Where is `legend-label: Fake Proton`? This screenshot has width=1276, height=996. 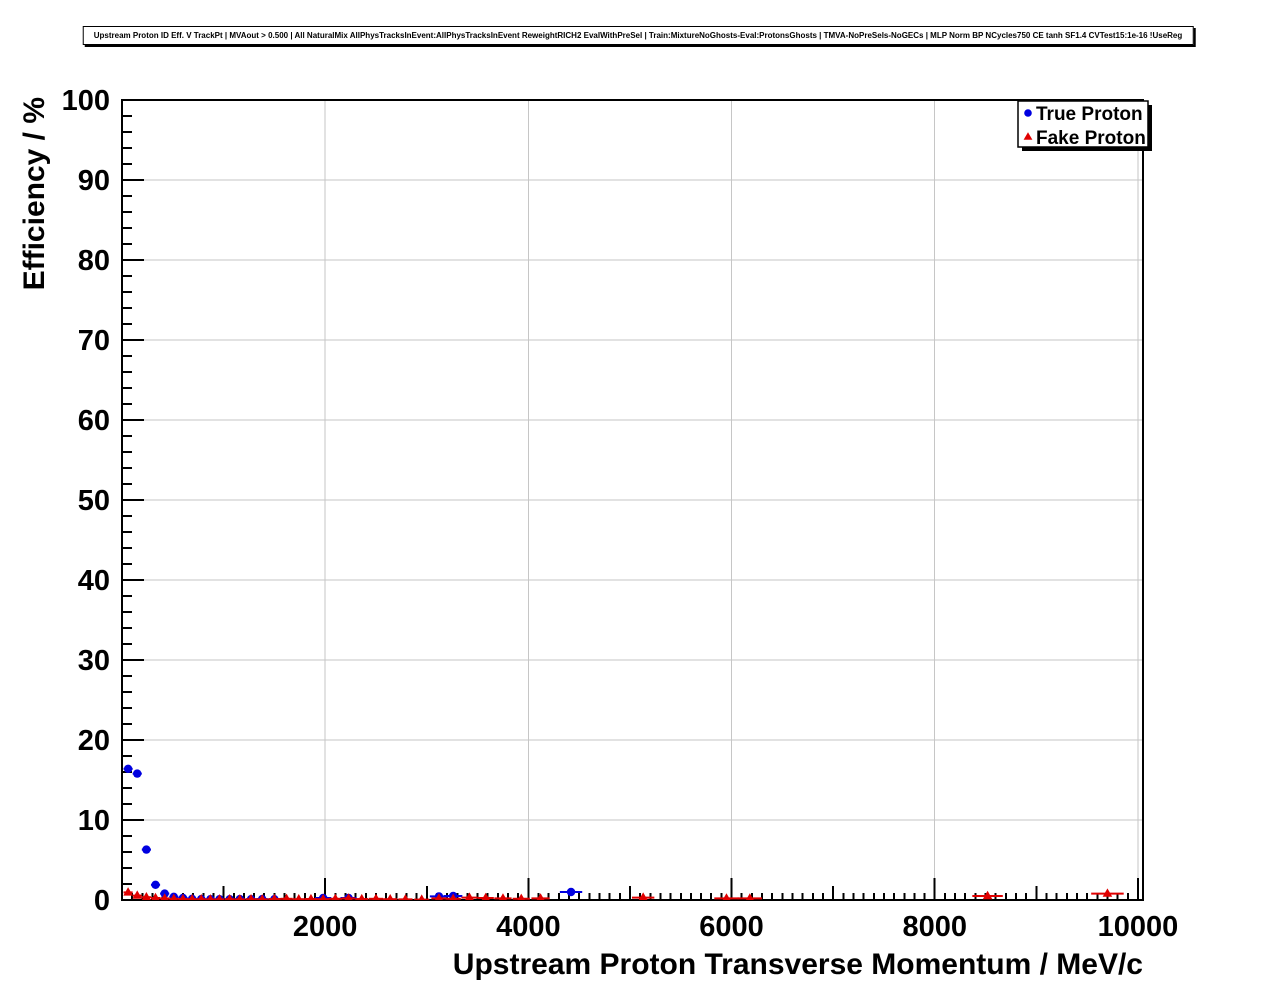
legend-label: Fake Proton is located at coordinates (1091, 138).